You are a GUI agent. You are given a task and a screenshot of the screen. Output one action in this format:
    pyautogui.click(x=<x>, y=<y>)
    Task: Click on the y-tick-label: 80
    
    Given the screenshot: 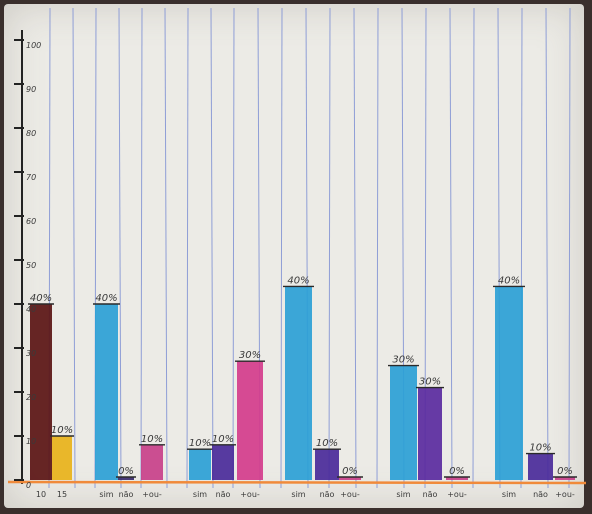 What is the action you would take?
    pyautogui.click(x=31, y=133)
    